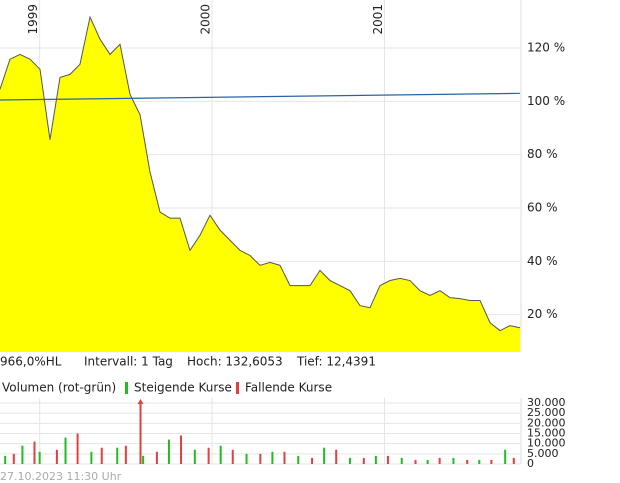  Describe the element at coordinates (288, 388) in the screenshot. I see `legend-label: Fallende Kurse` at that location.